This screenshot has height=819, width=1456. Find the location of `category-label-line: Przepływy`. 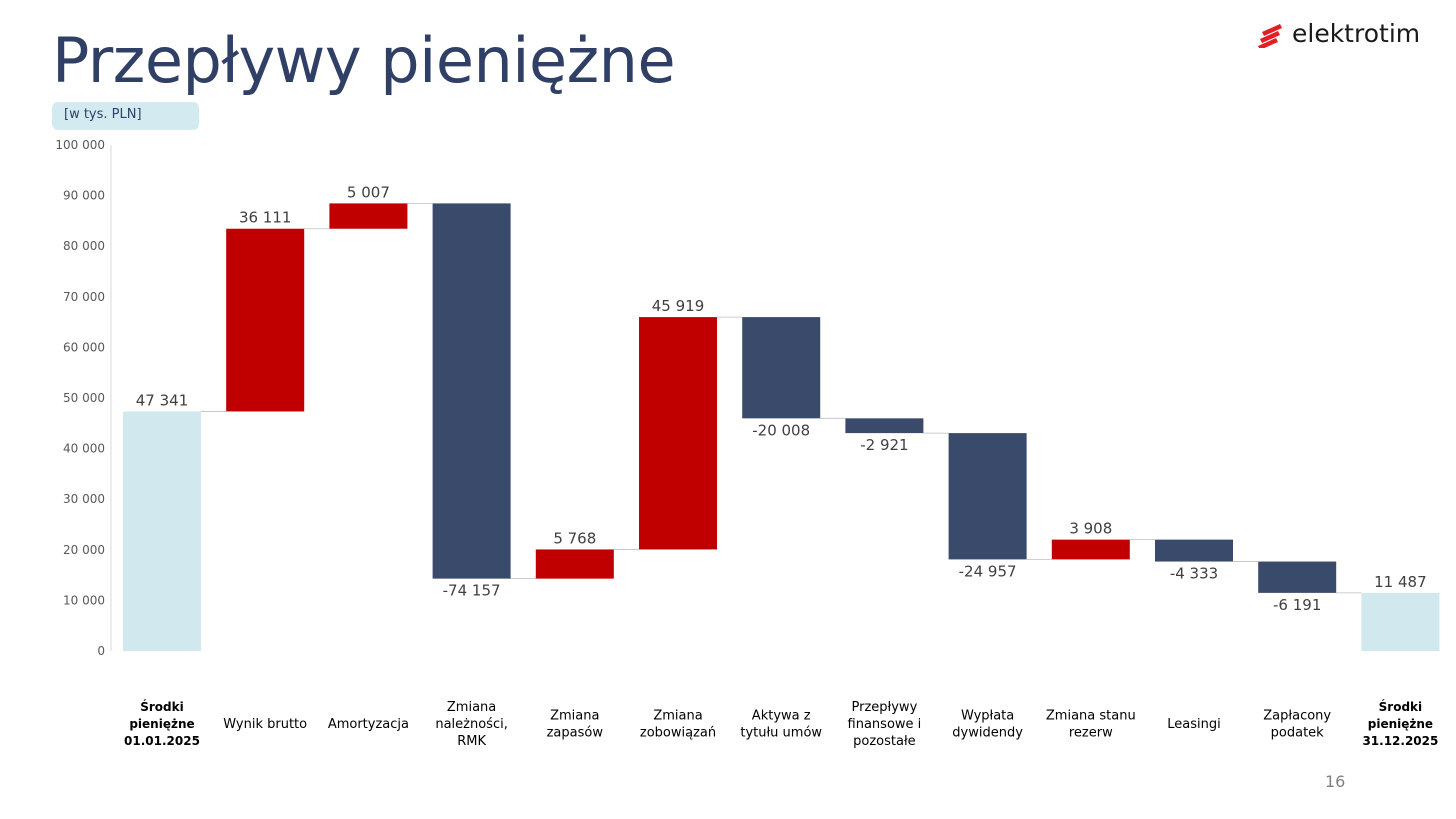

category-label-line: Przepływy is located at coordinates (885, 707).